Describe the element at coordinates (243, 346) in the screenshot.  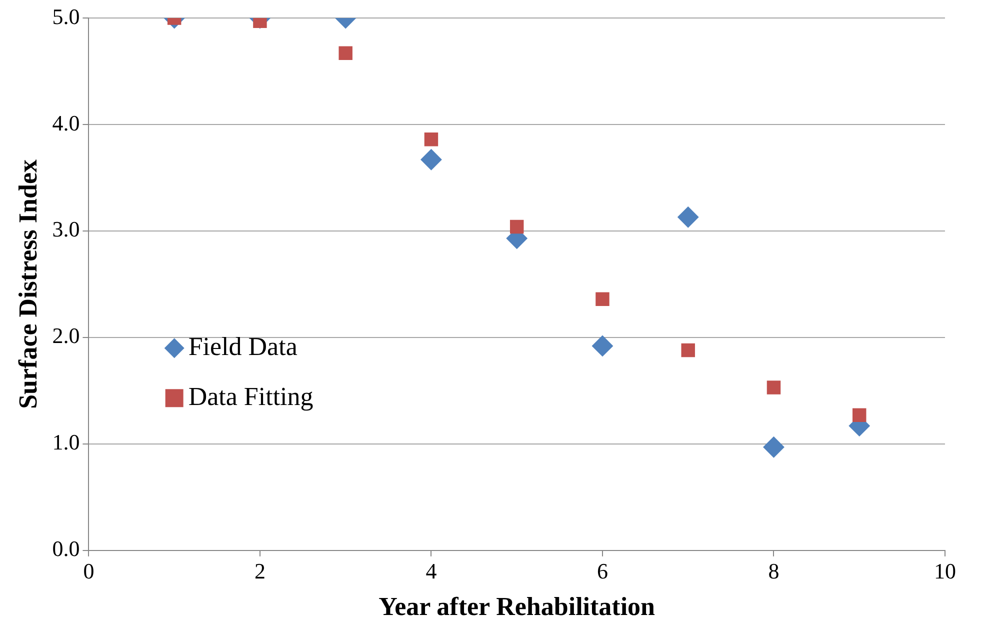
I see `legend-label: Field Data` at that location.